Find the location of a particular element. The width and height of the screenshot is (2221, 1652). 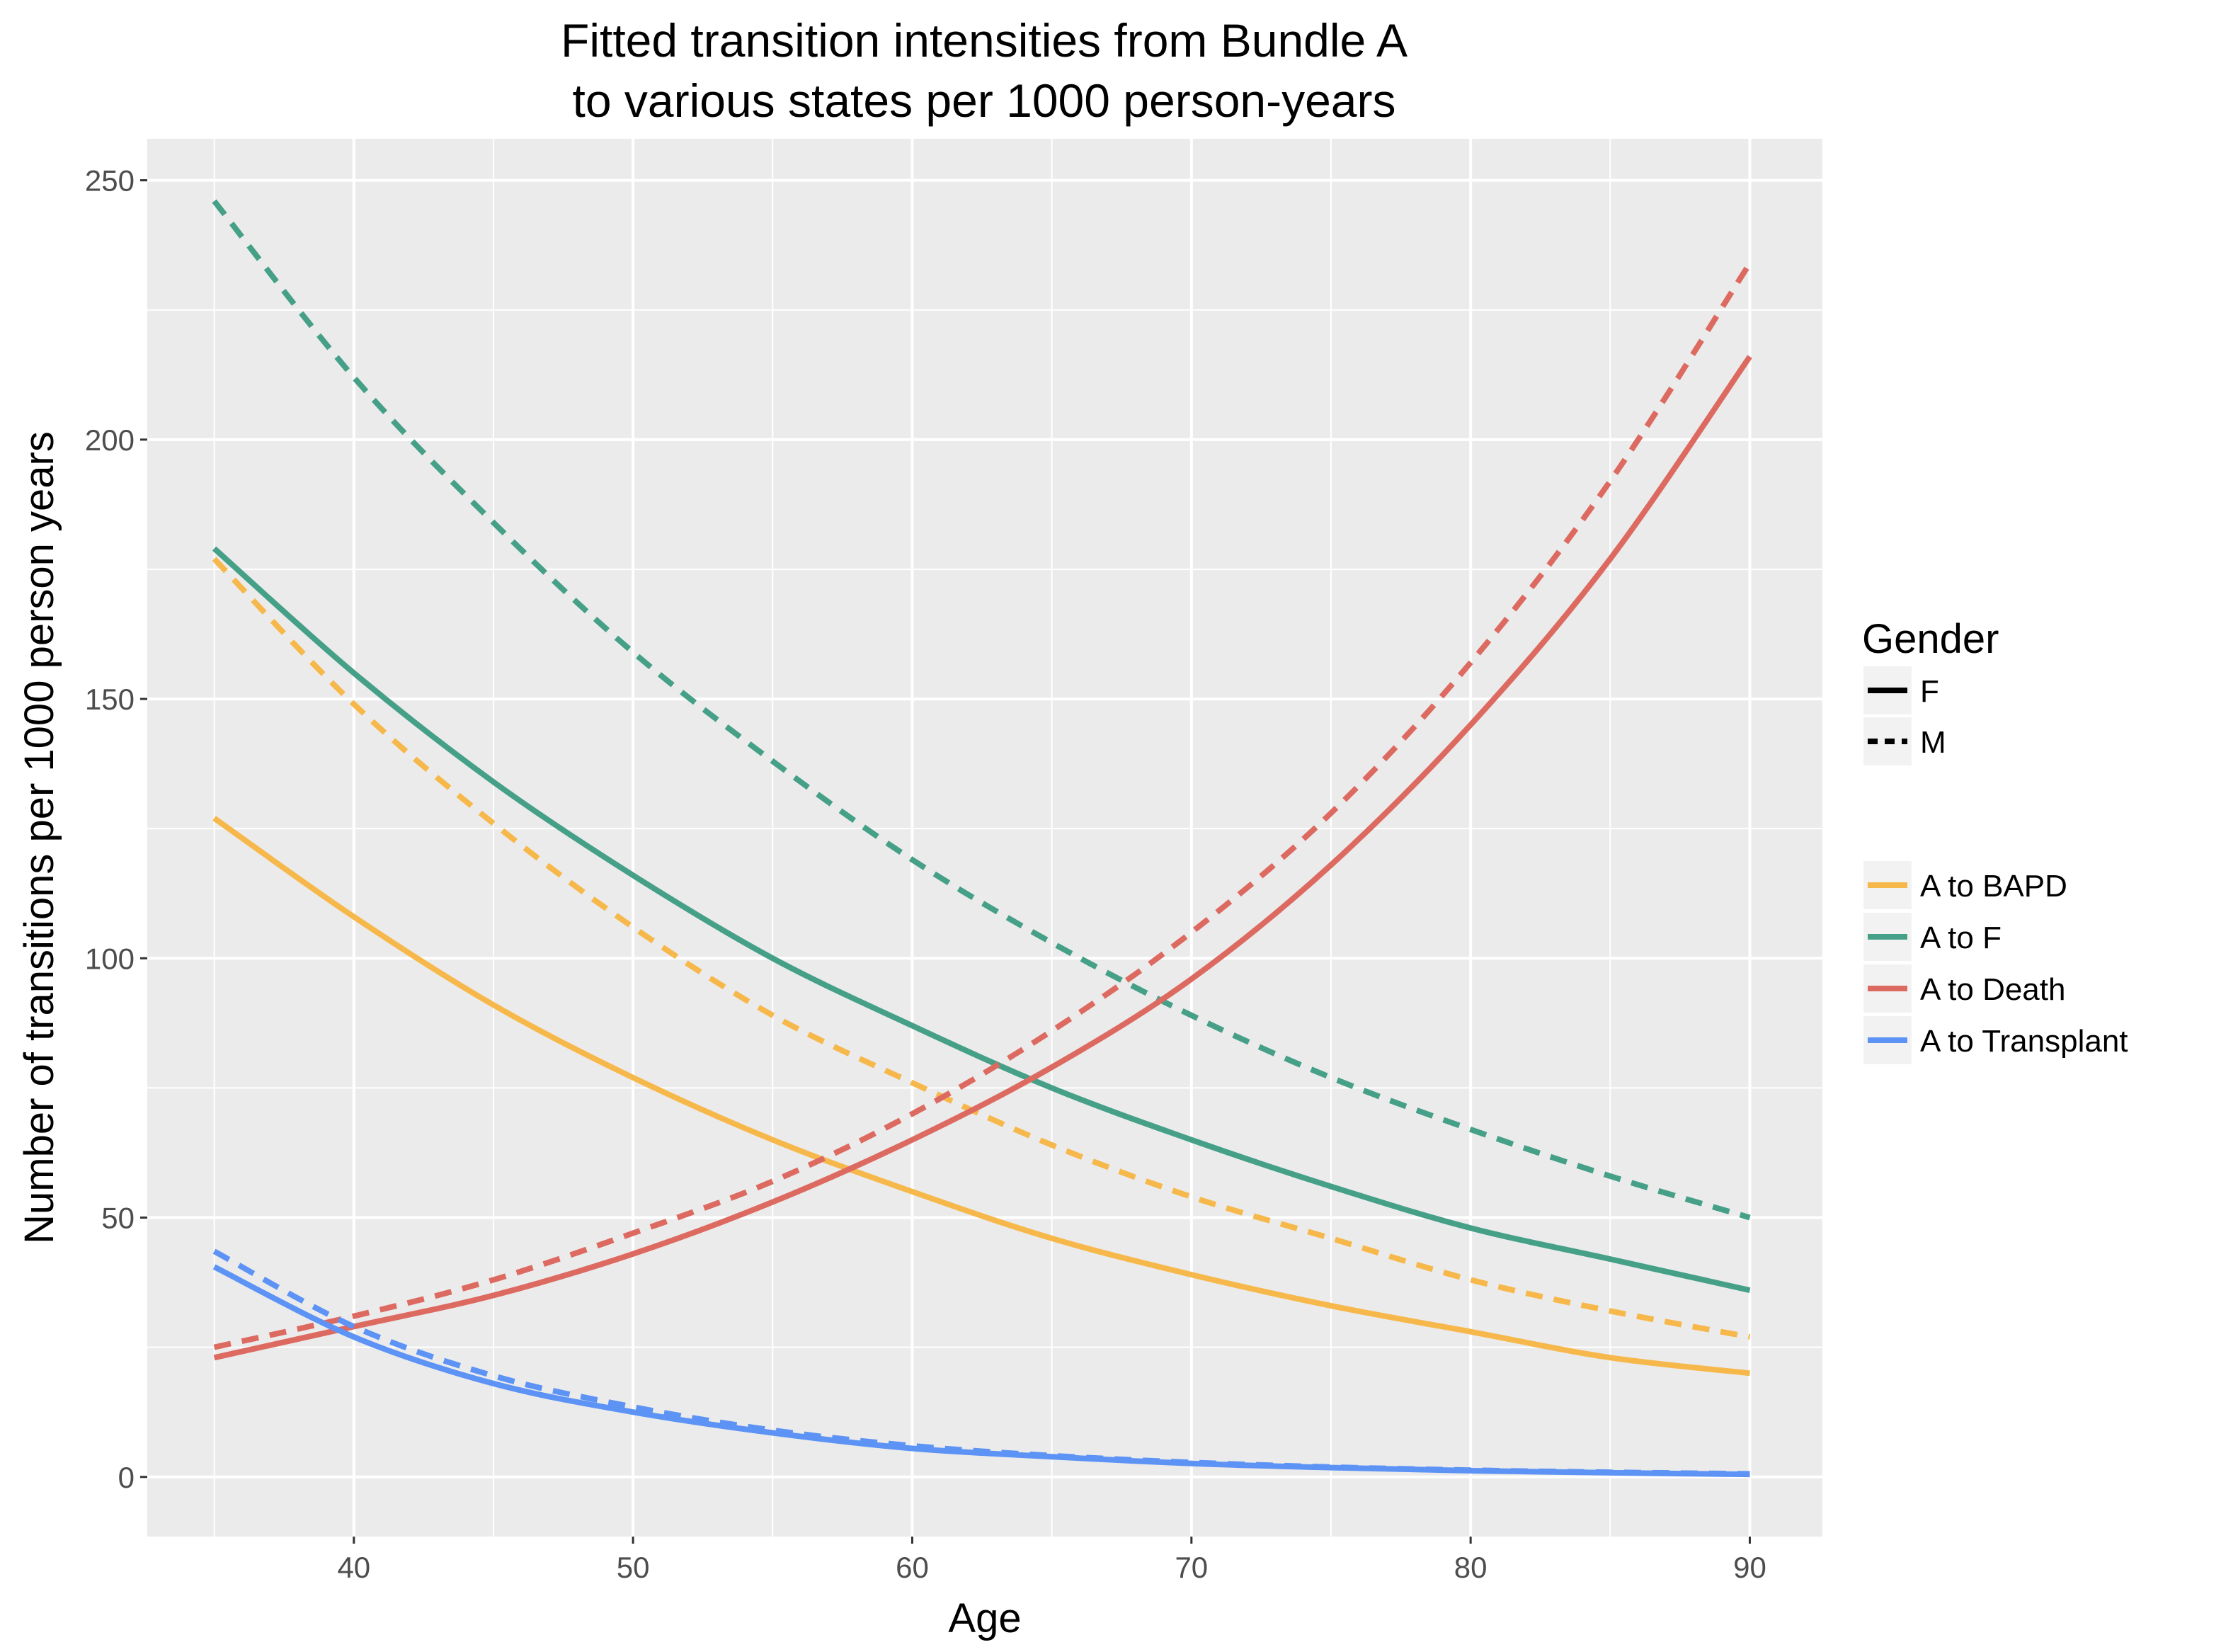

x-tick-label: 40 is located at coordinates (353, 1567).